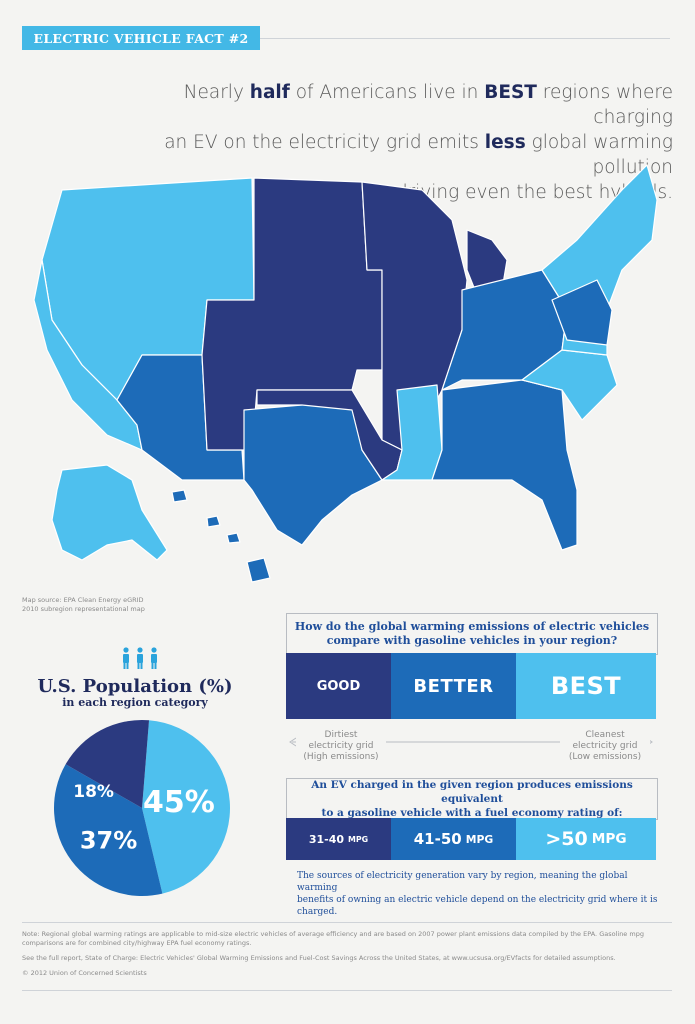  What do you see at coordinates (326, 839) in the screenshot?
I see `mpg-good-value: 31-40` at bounding box center [326, 839].